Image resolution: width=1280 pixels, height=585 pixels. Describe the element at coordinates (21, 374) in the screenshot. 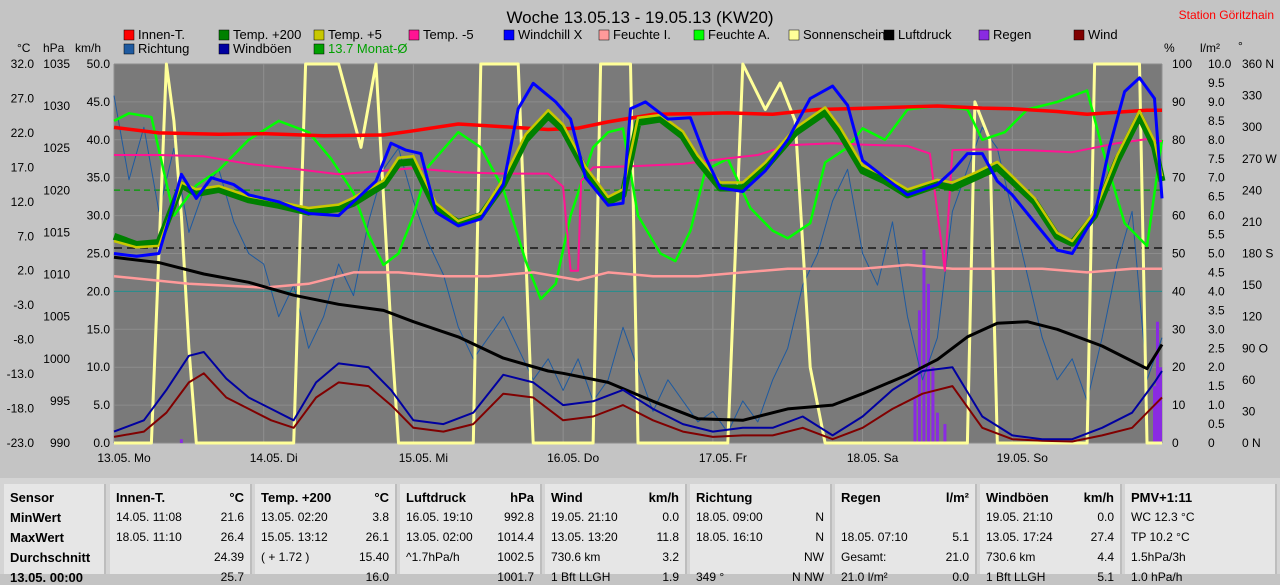

I see `tick-label-celsius: -13.0` at that location.